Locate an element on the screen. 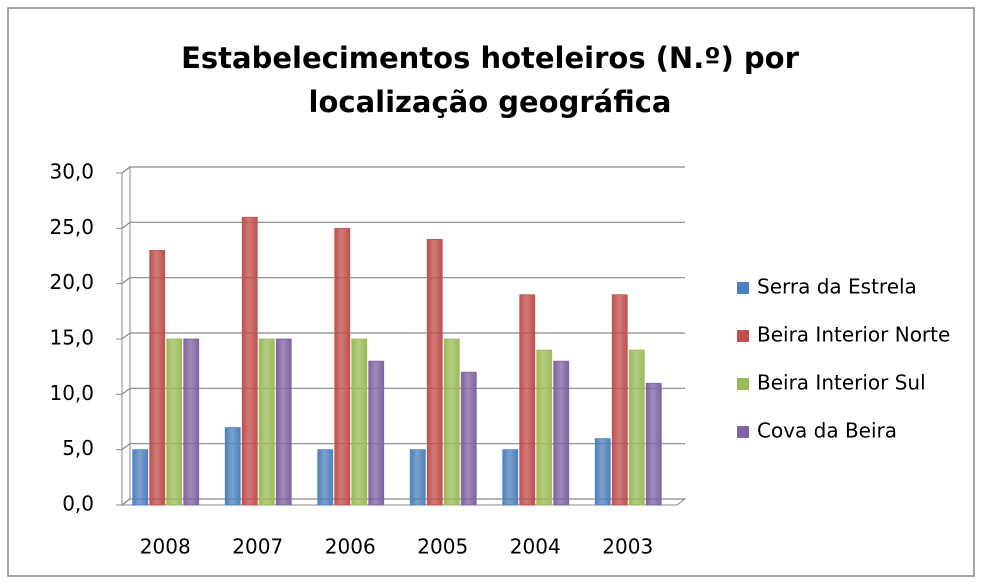 This screenshot has height=585, width=983. x-tick-label: 2006 is located at coordinates (350, 547).